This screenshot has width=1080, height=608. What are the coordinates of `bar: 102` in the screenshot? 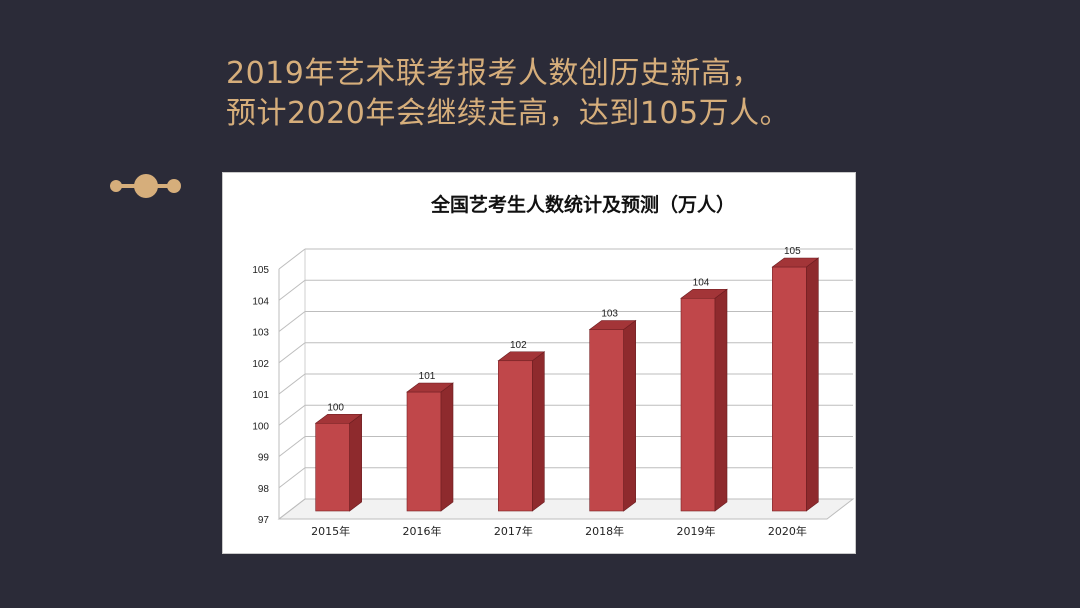 It's located at (521, 426).